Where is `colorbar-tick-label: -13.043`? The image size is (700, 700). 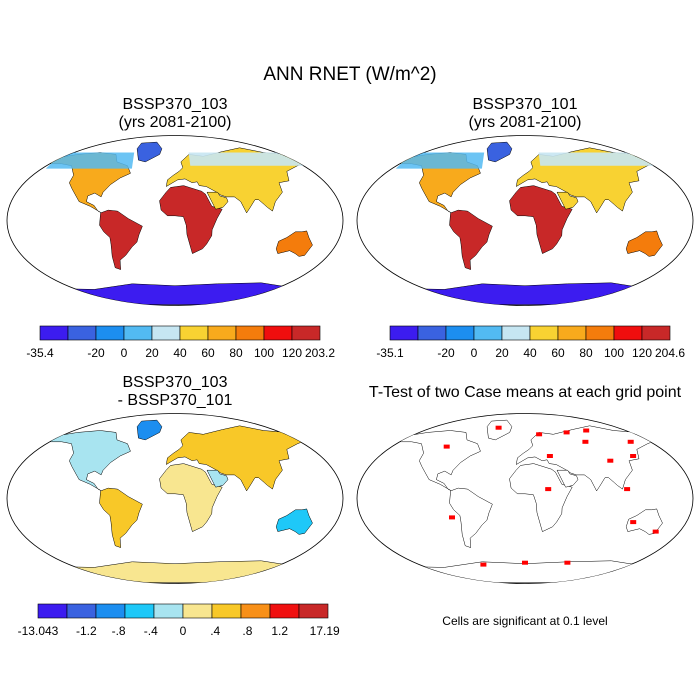 colorbar-tick-label: -13.043 is located at coordinates (38, 631).